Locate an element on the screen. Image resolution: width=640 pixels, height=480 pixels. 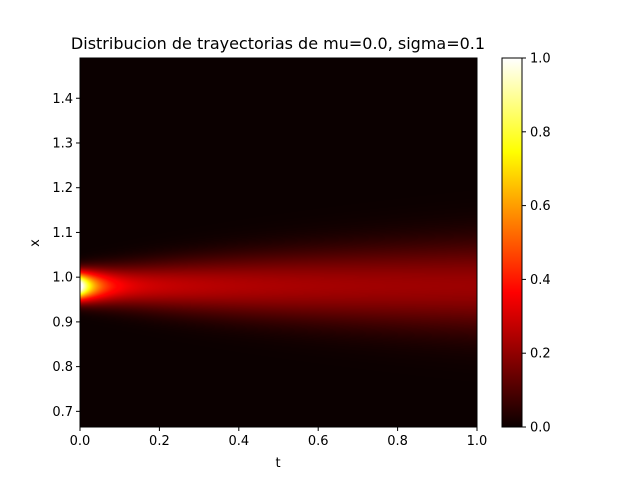
colorbar-tick-label: 0.0 is located at coordinates (540, 428).